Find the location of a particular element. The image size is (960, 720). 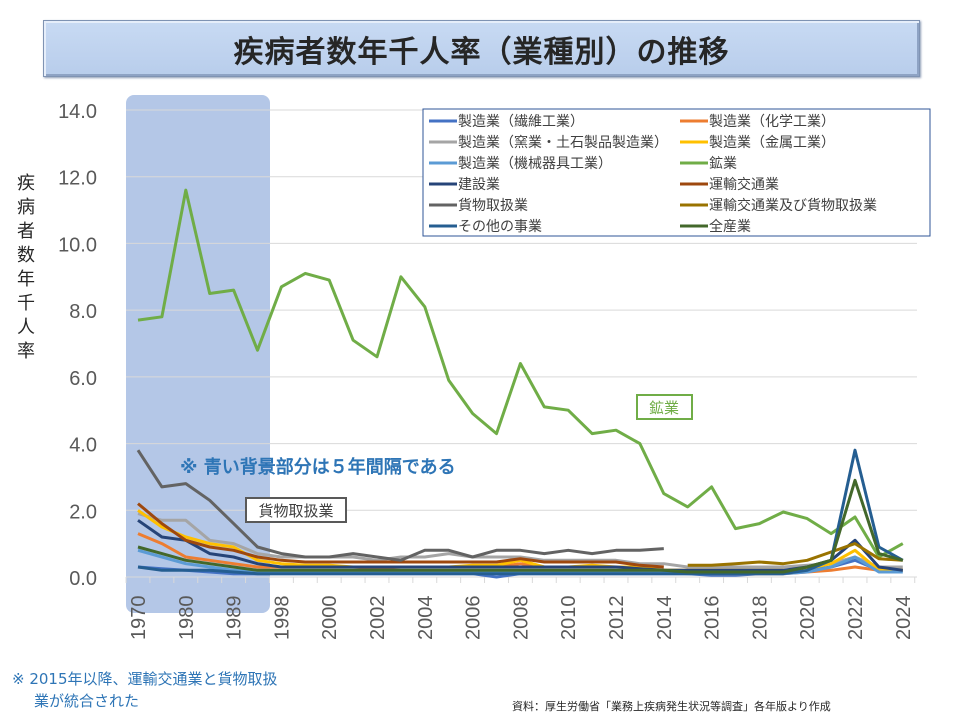

footnote-line-1: ※ 2015年以降、運輸交通業と貨物取扱 is located at coordinates (145, 679).